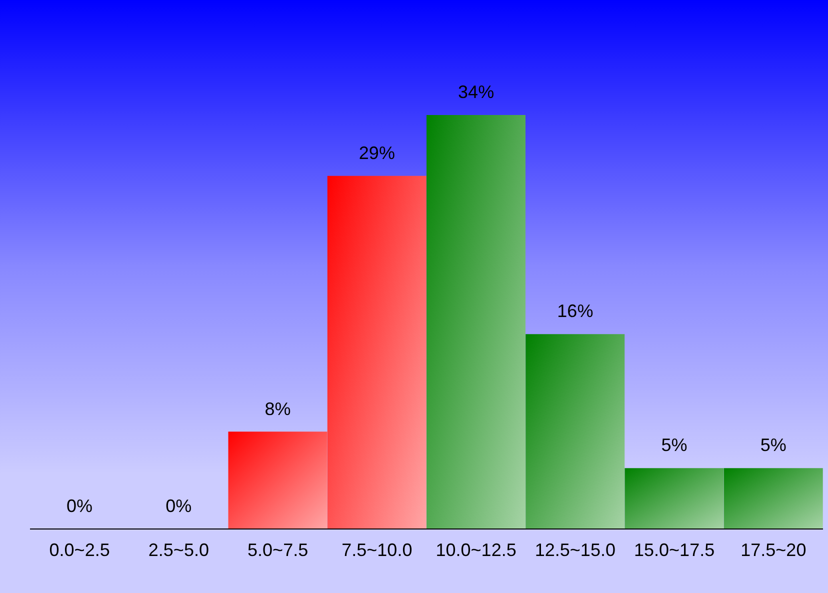 This screenshot has height=593, width=828. What do you see at coordinates (377, 550) in the screenshot?
I see `x-tick-label: 7.5~10.0` at bounding box center [377, 550].